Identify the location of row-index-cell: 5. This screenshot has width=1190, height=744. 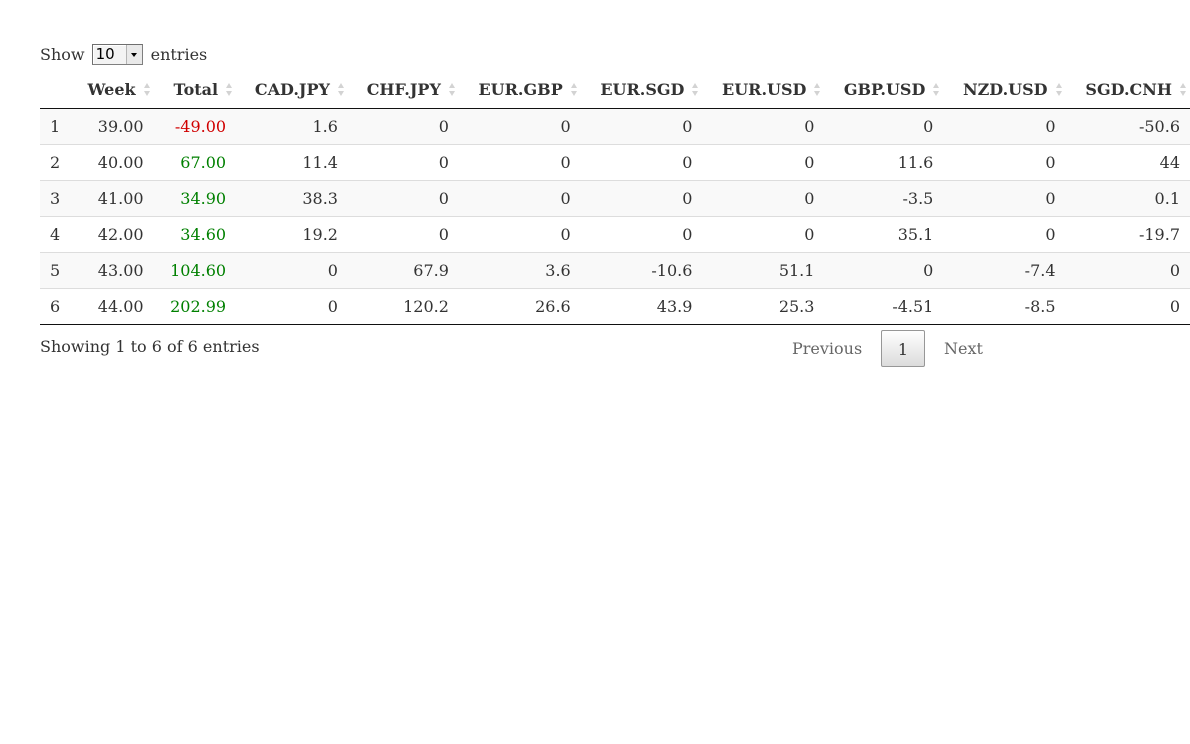
(55, 269).